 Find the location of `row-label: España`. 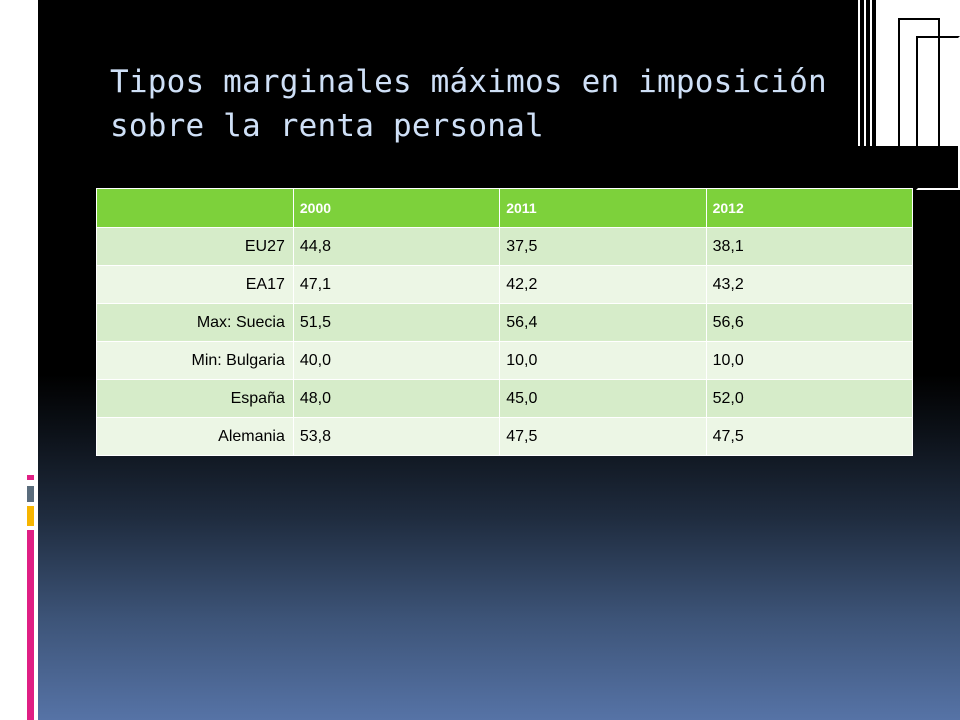

row-label: España is located at coordinates (195, 398).